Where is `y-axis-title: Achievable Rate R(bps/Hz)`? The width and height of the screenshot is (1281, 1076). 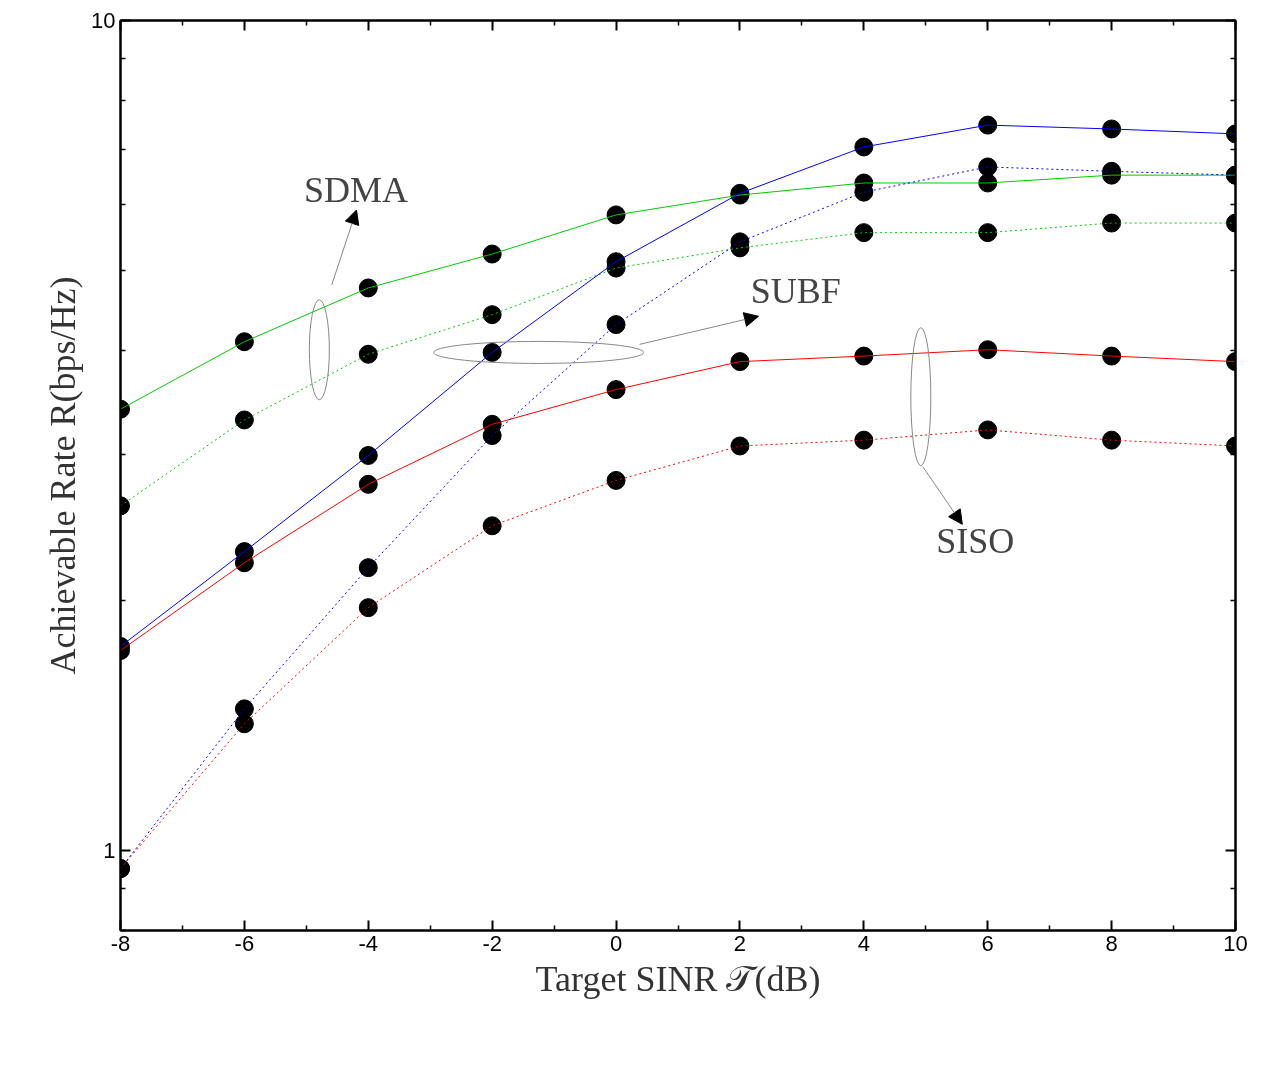 y-axis-title: Achievable Rate R(bps/Hz) is located at coordinates (63, 475).